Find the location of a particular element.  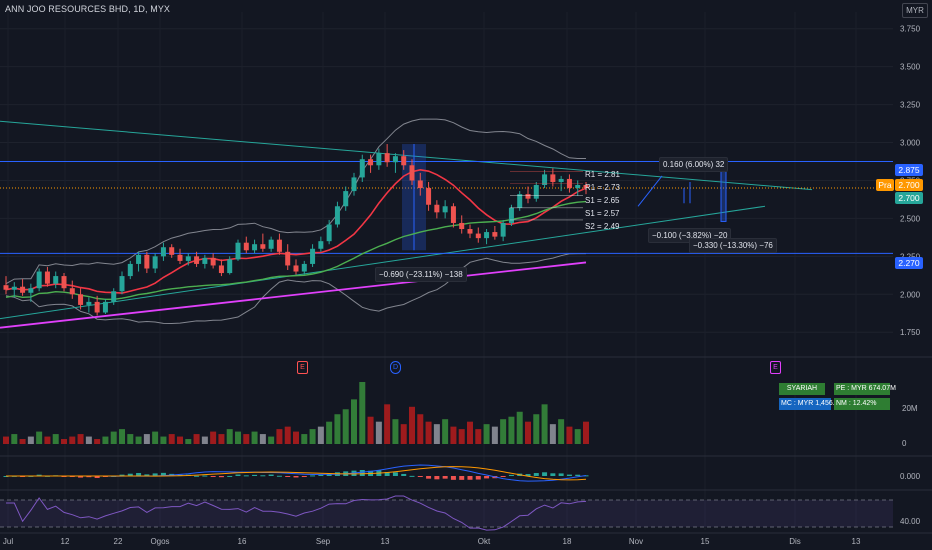

macd-line is located at coordinates (296, 473).